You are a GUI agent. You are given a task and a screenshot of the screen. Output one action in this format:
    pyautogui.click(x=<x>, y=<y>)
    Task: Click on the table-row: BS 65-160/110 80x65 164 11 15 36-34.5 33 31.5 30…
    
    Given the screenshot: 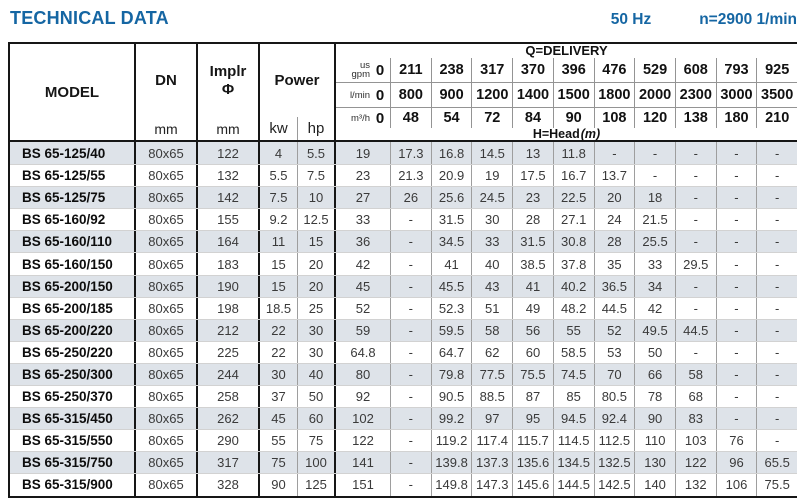 What is the action you would take?
    pyautogui.click(x=403, y=241)
    